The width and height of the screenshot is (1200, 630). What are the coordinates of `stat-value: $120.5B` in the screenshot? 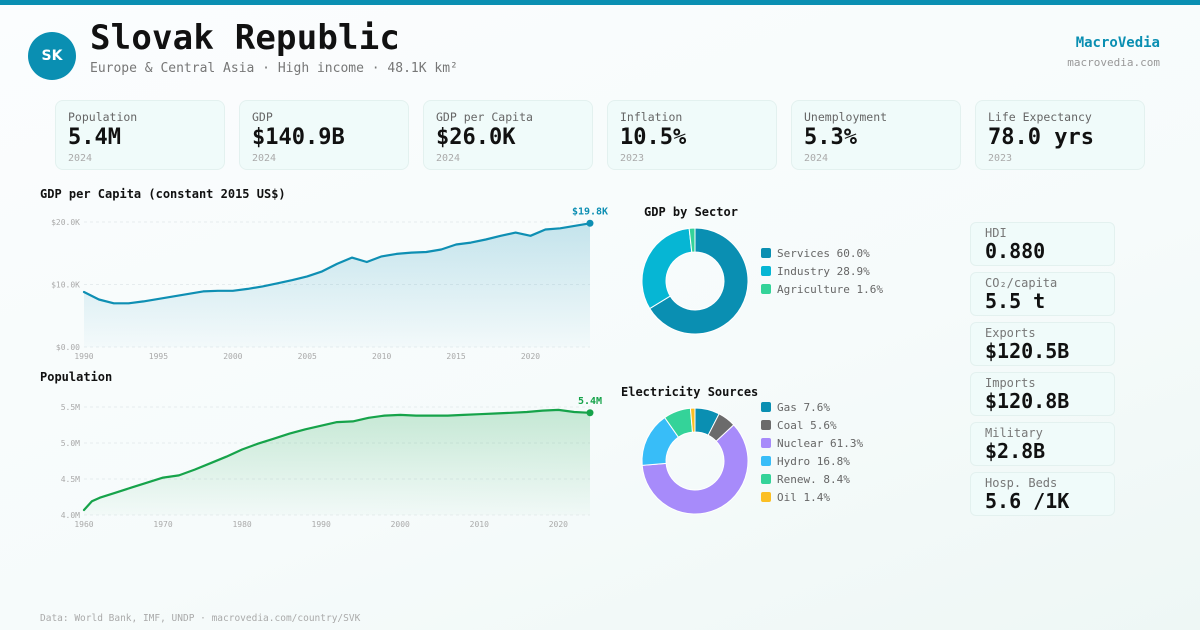 It's located at (1027, 351).